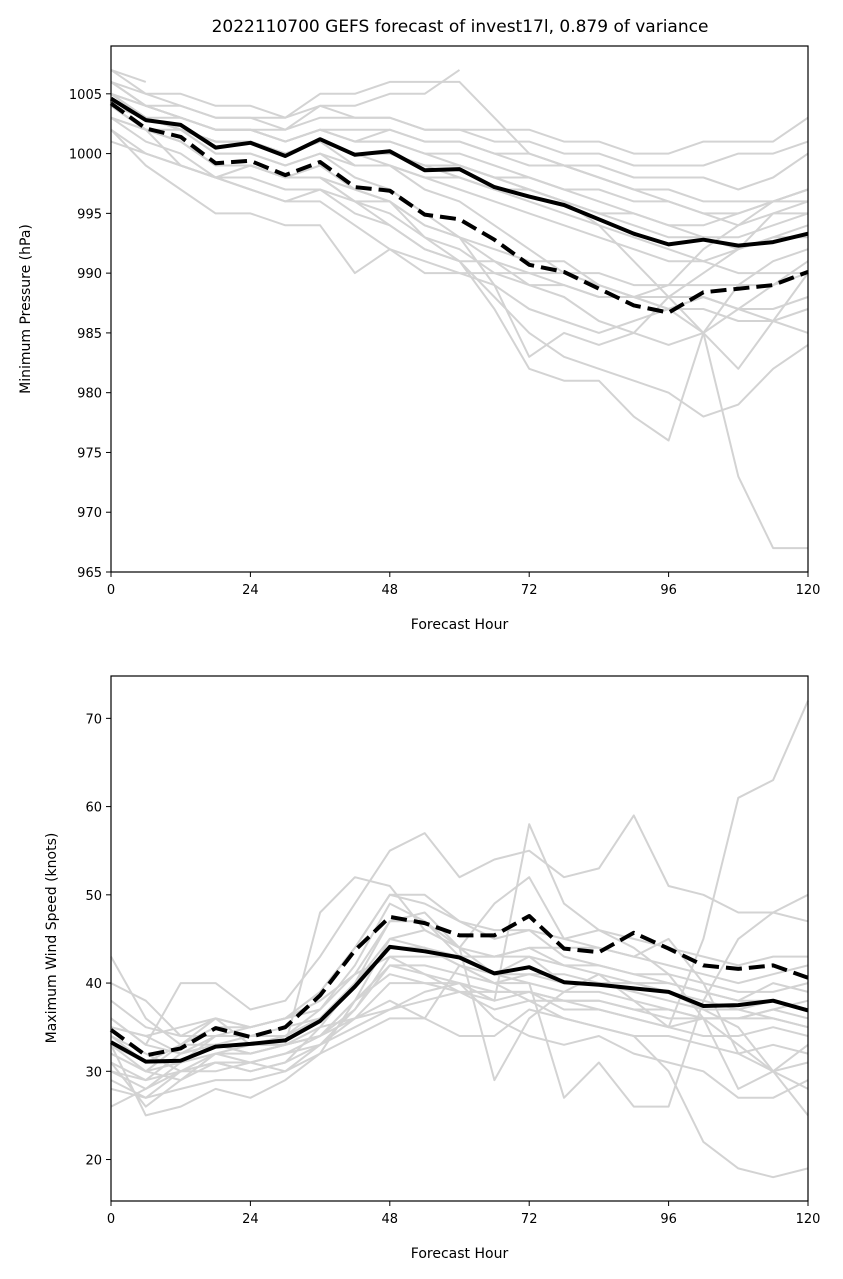 This screenshot has width=843, height=1279. I want to click on y-axis-label: Maximum Wind Speed (knots), so click(52, 938).